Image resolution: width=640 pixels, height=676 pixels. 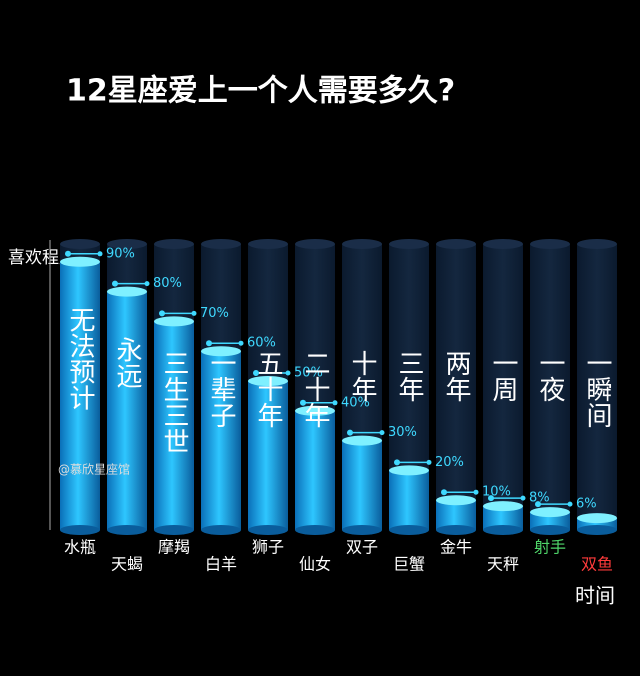 What do you see at coordinates (127, 362) in the screenshot?
I see `bar-text: 永远` at bounding box center [127, 362].